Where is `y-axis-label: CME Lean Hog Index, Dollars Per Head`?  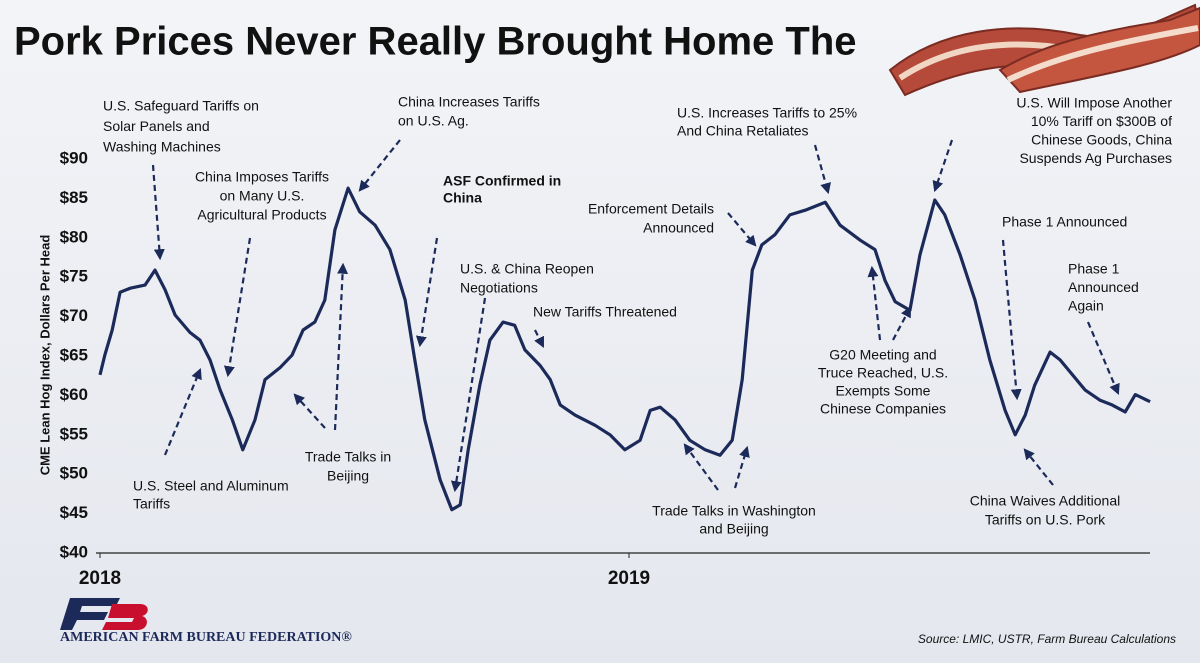 y-axis-label: CME Lean Hog Index, Dollars Per Head is located at coordinates (44, 355).